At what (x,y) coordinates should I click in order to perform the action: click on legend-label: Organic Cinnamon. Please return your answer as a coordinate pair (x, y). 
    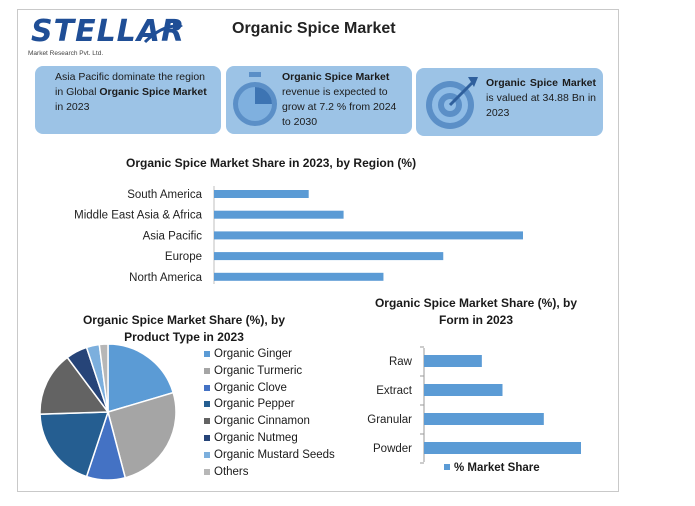
    Looking at the image, I should click on (262, 421).